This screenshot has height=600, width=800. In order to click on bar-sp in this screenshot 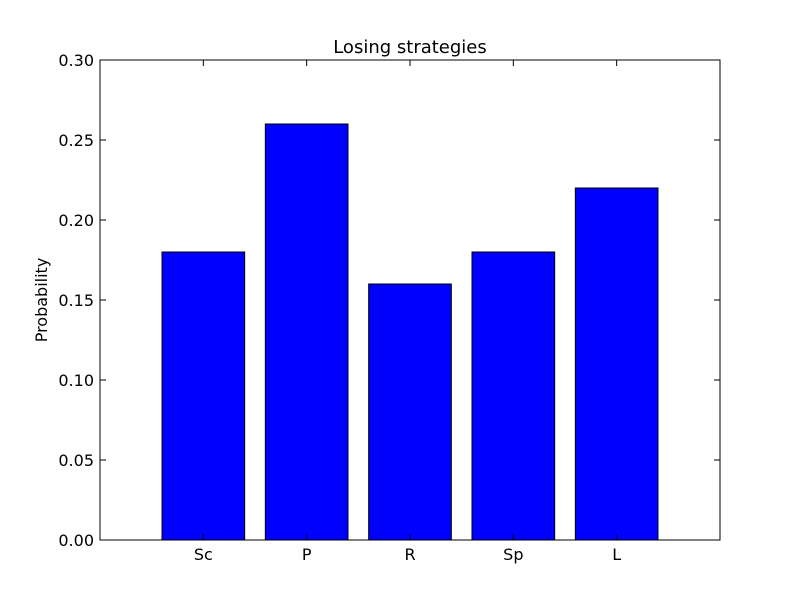, I will do `click(513, 396)`.